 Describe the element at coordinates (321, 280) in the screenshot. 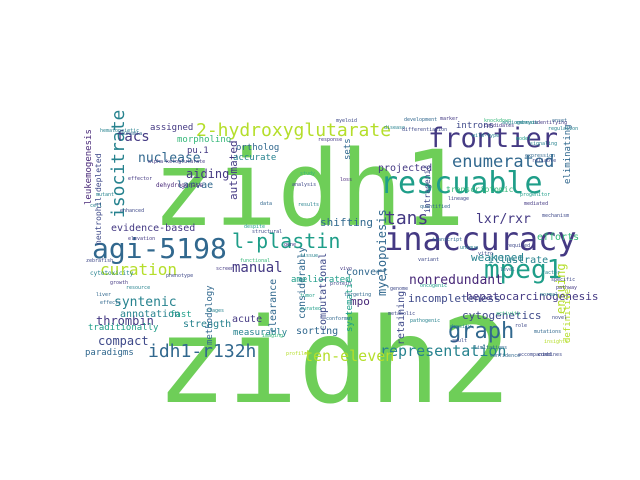

I see `cloud-word-ameliorated: ameliorated` at that location.